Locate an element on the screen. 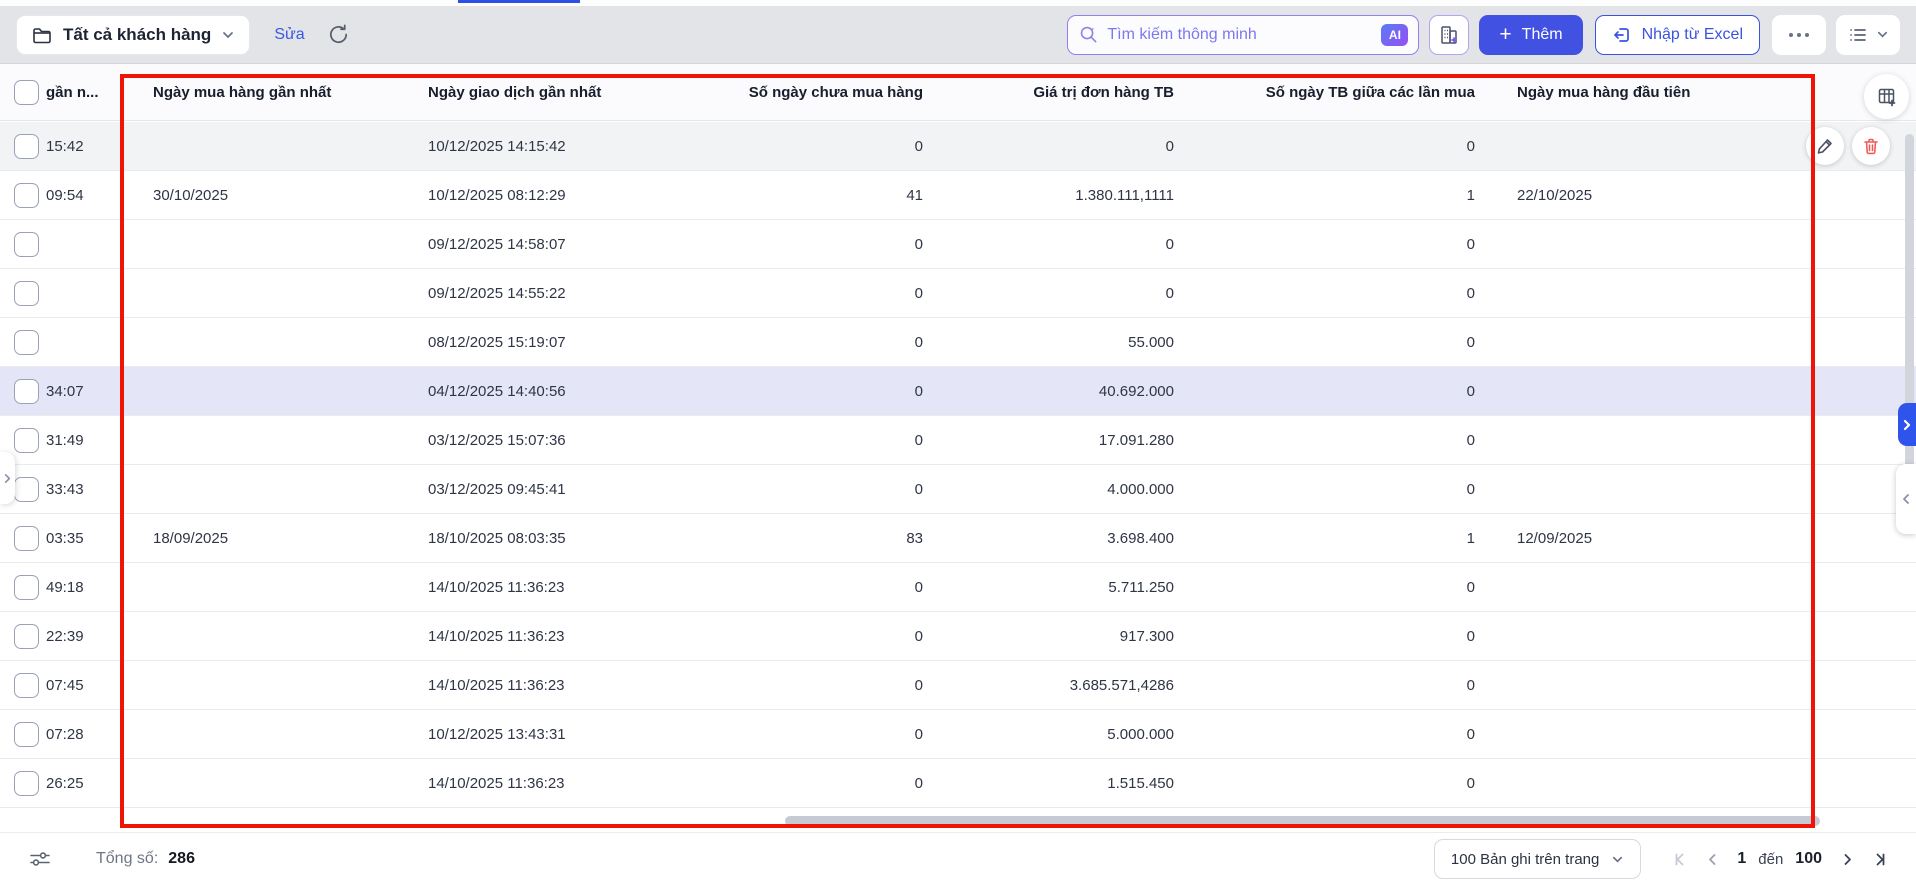 The width and height of the screenshot is (1916, 885). plus-icon: + is located at coordinates (1505, 34).